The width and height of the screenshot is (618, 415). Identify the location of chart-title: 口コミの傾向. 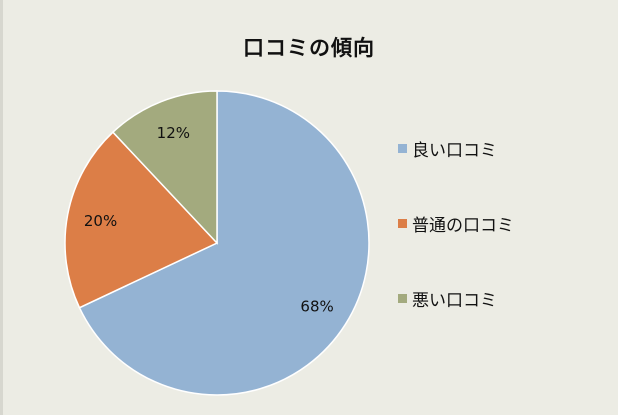
(309, 48).